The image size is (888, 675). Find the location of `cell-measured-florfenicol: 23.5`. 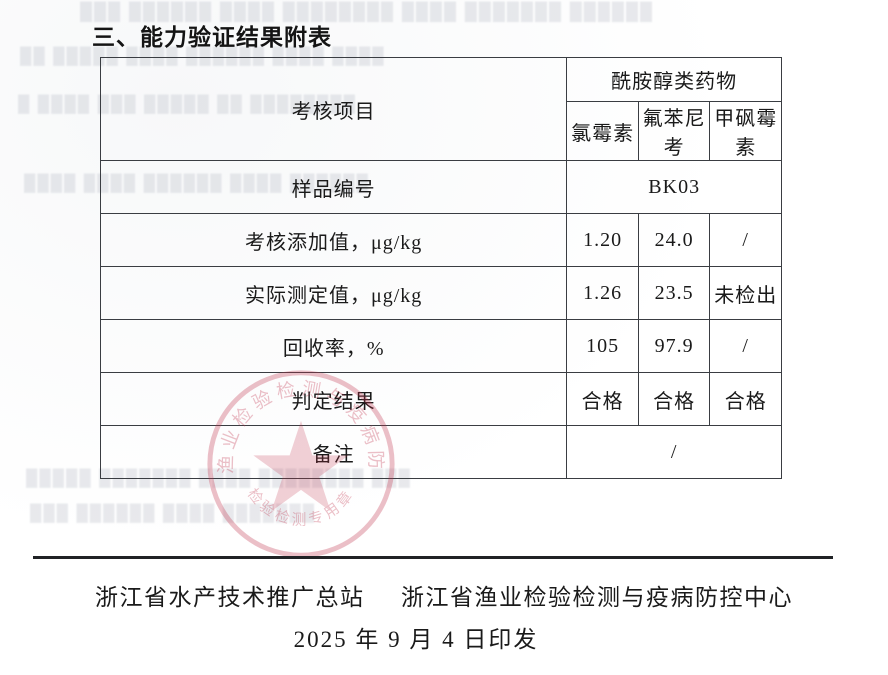

cell-measured-florfenicol: 23.5 is located at coordinates (674, 293).